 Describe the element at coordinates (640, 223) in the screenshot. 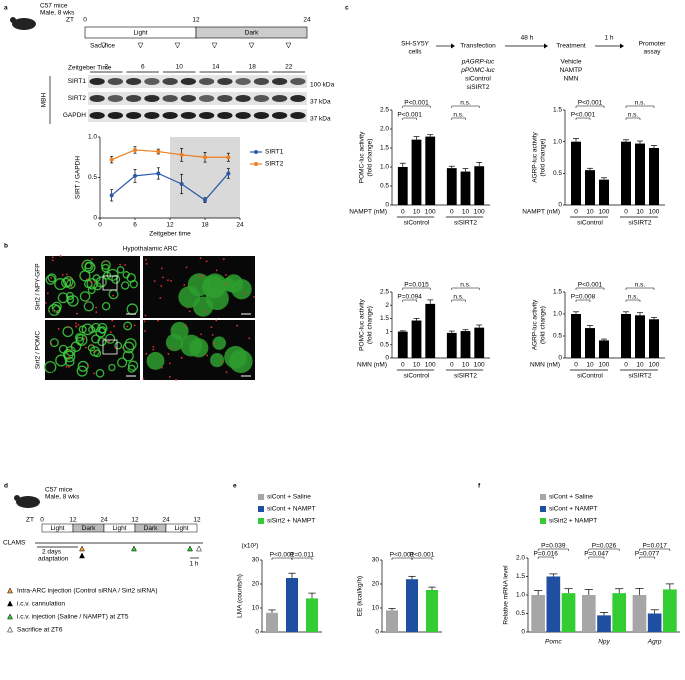

I see `group-label: siSIRT2` at that location.